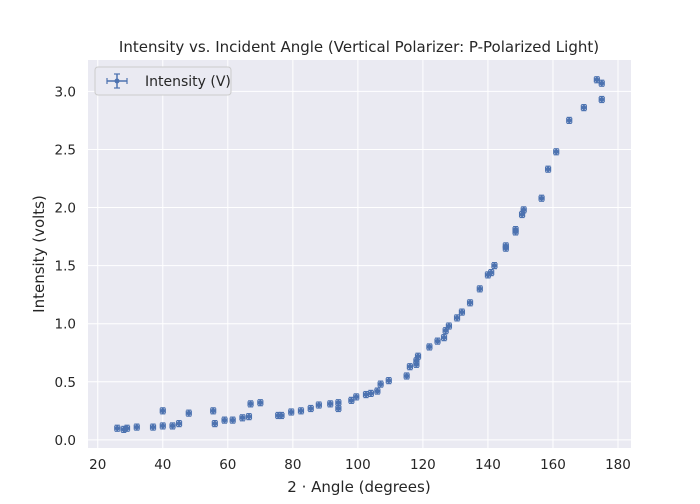  Describe the element at coordinates (65, 150) in the screenshot. I see `y-tick-label: 2.5` at that location.